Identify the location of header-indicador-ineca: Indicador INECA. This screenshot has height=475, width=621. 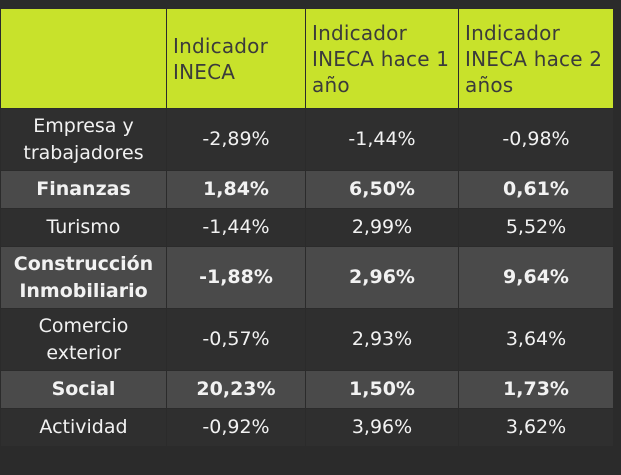
(236, 58).